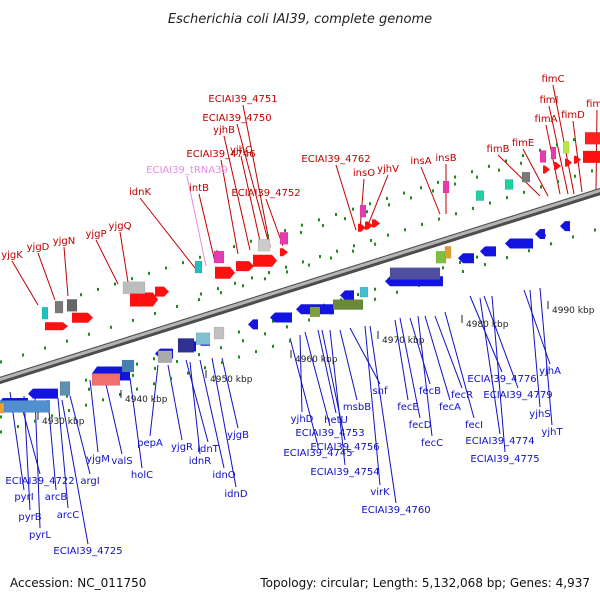  Describe the element at coordinates (265, 193) in the screenshot. I see `gene-label-top: ECIAI39_4752` at that location.